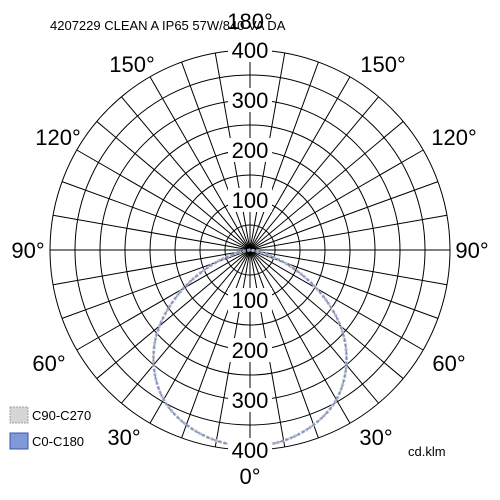 The height and width of the screenshot is (500, 500). I want to click on angle-label-mid-upper-left: 120°, so click(58, 137).